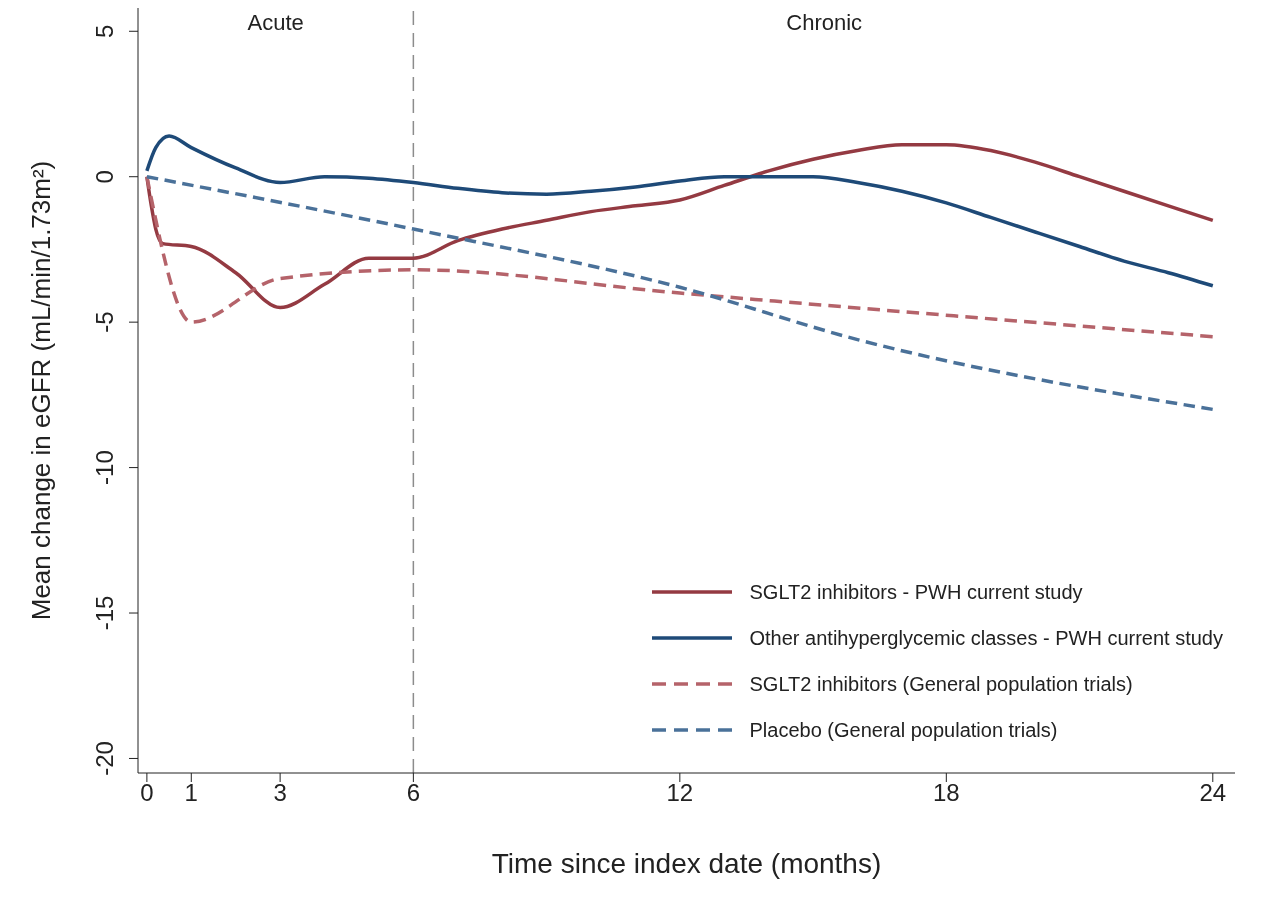 The height and width of the screenshot is (898, 1261). I want to click on annotation: Chronic, so click(824, 22).